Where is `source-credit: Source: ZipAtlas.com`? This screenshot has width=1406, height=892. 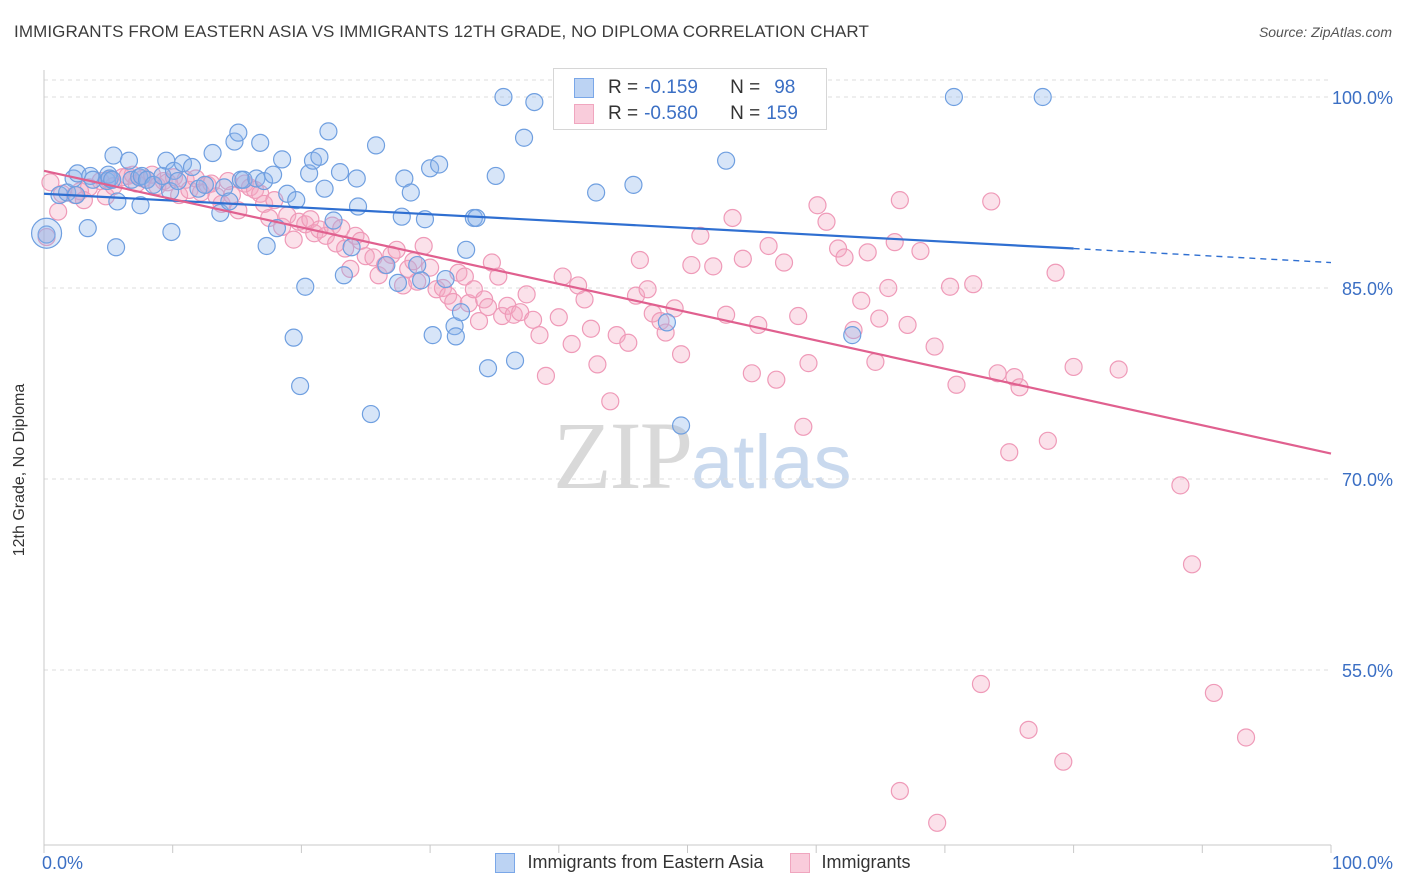 source-credit: Source: ZipAtlas.com is located at coordinates (1325, 32).